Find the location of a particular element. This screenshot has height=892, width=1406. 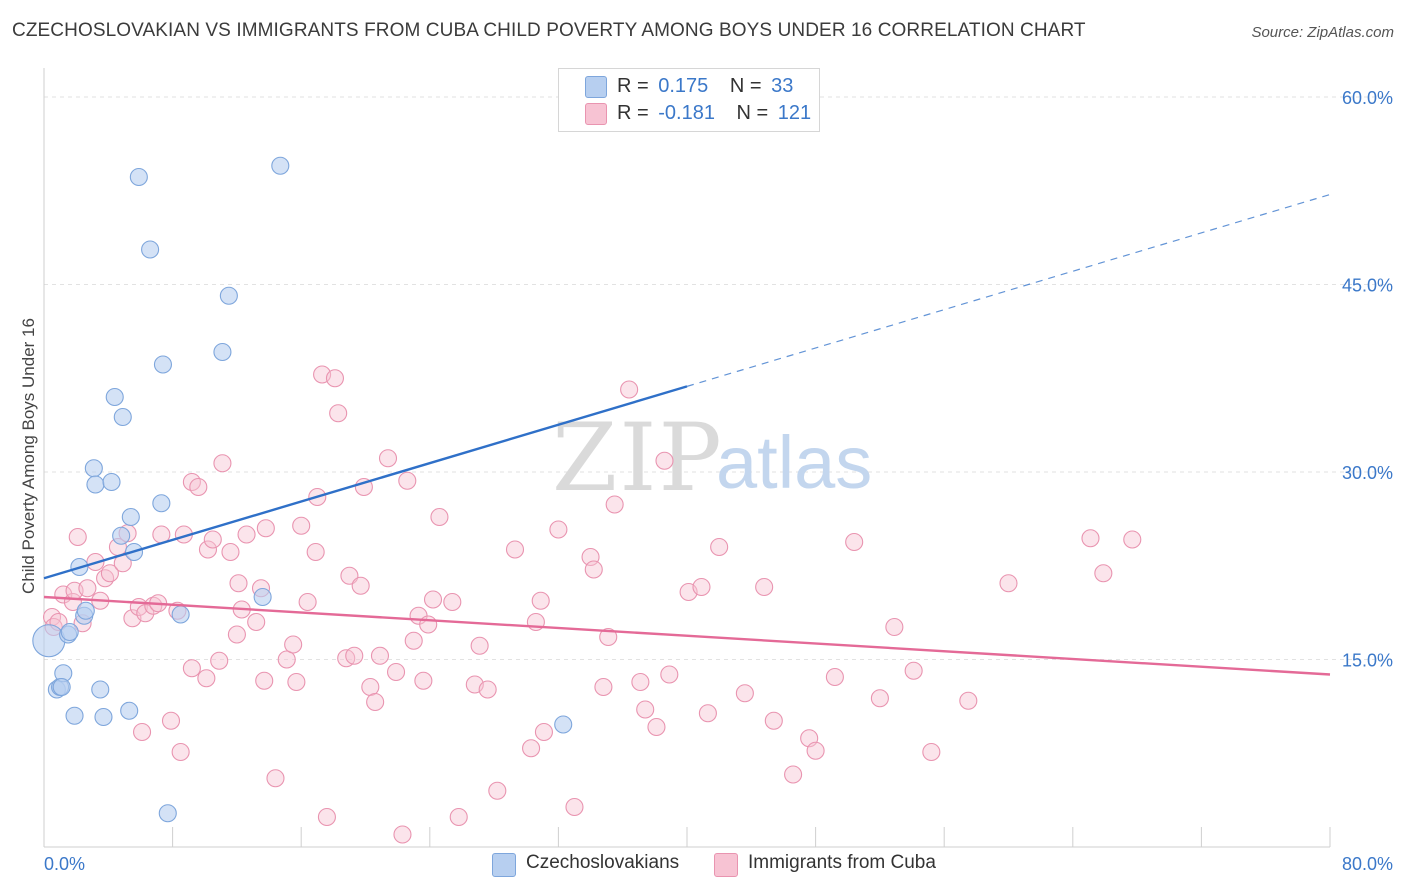

correlation-legend: R = 0.175 N = 33 R = -0.181 N = 121 is located at coordinates (689, 100).